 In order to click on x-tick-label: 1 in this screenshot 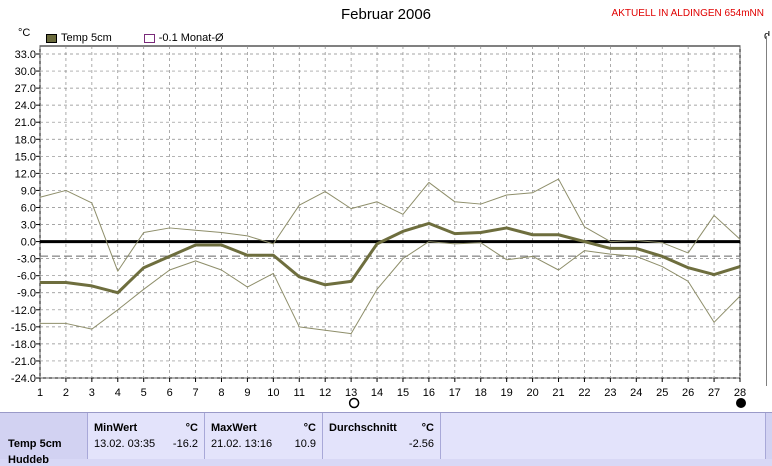, I will do `click(40, 393)`.